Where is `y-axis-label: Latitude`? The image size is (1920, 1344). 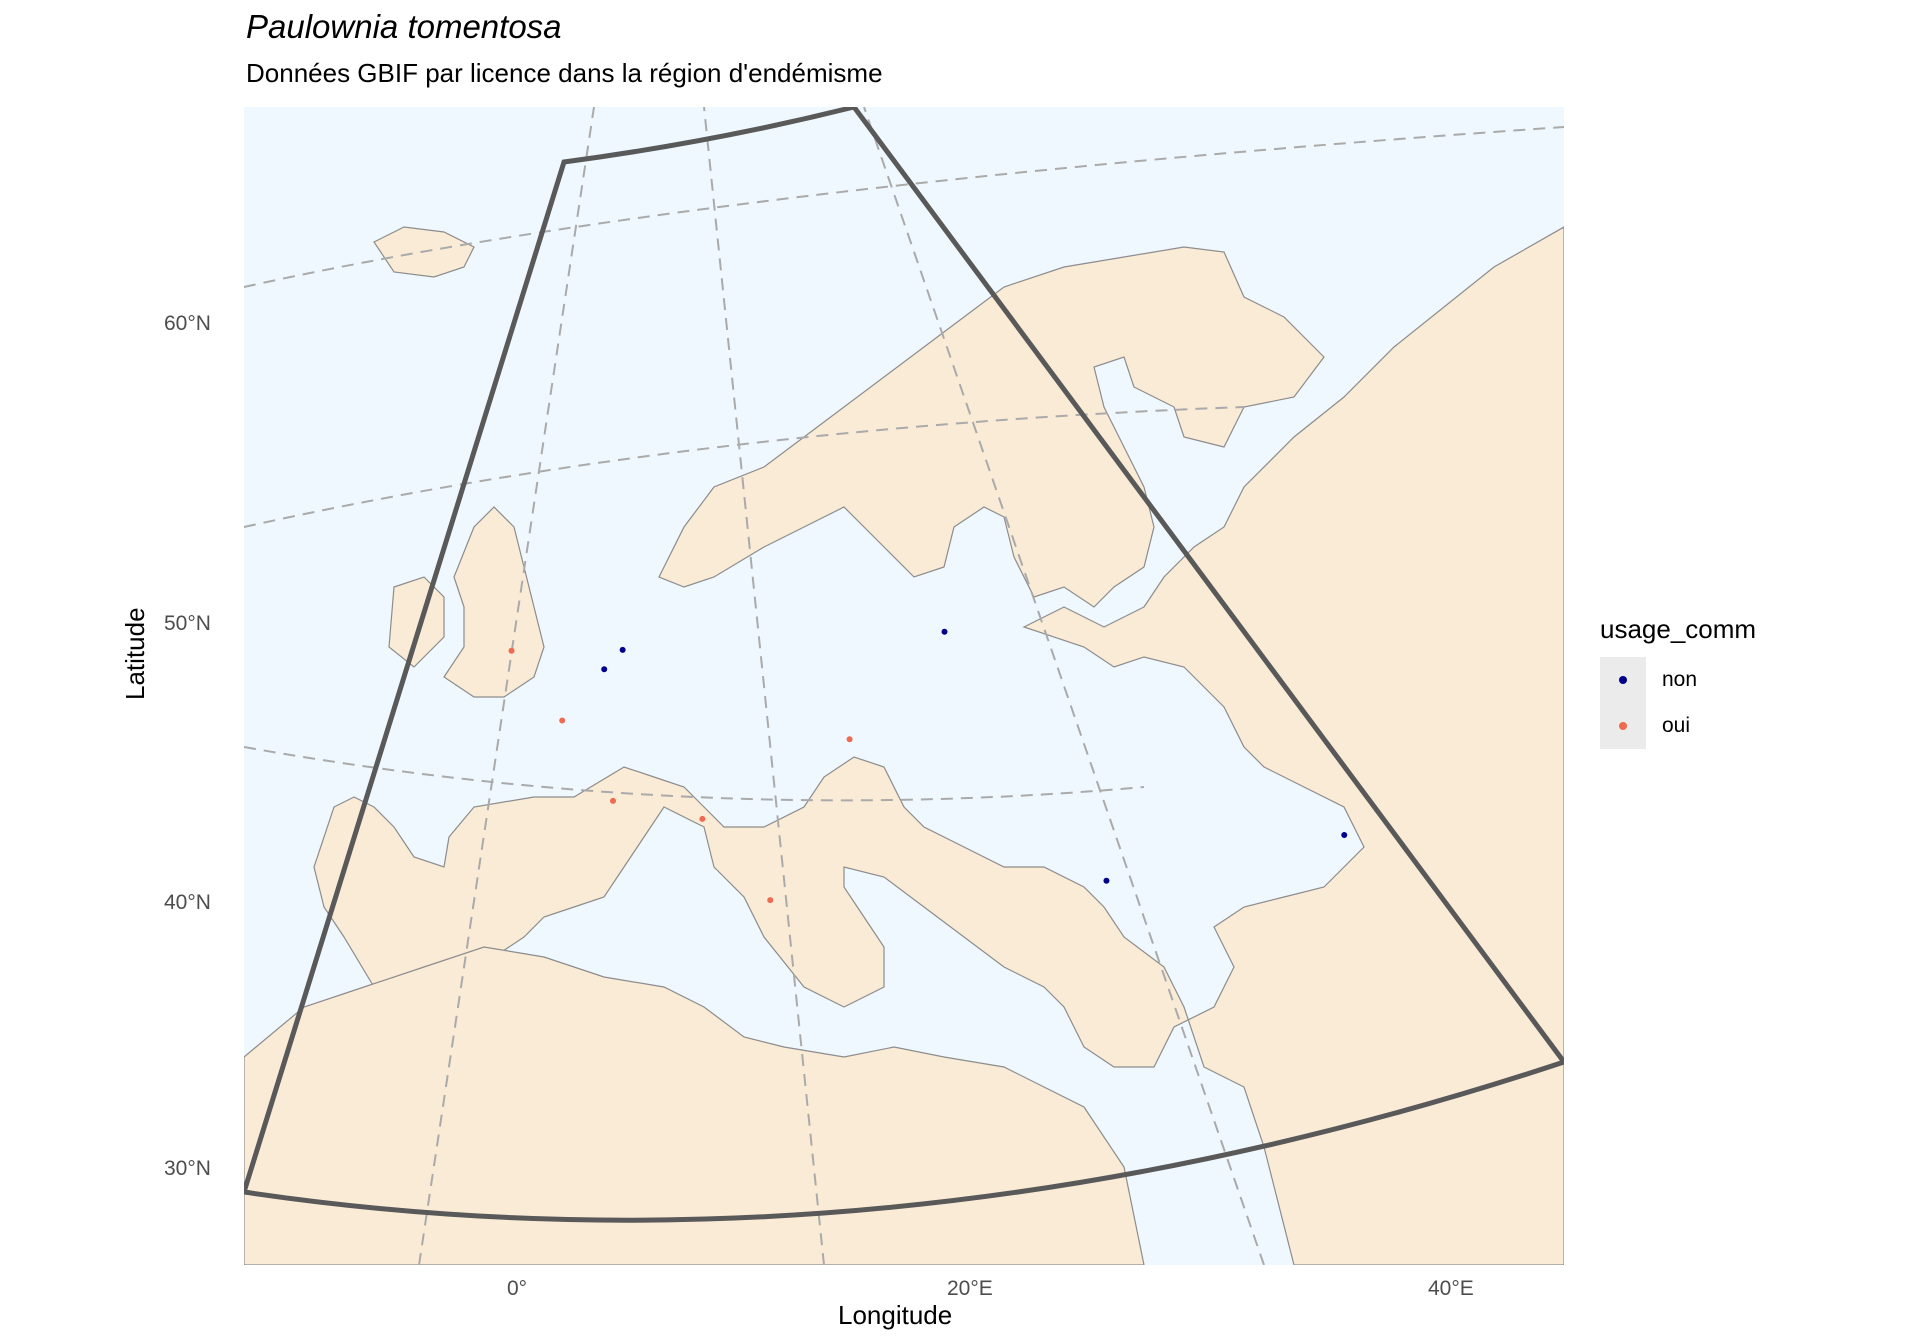
y-axis-label: Latitude is located at coordinates (135, 653).